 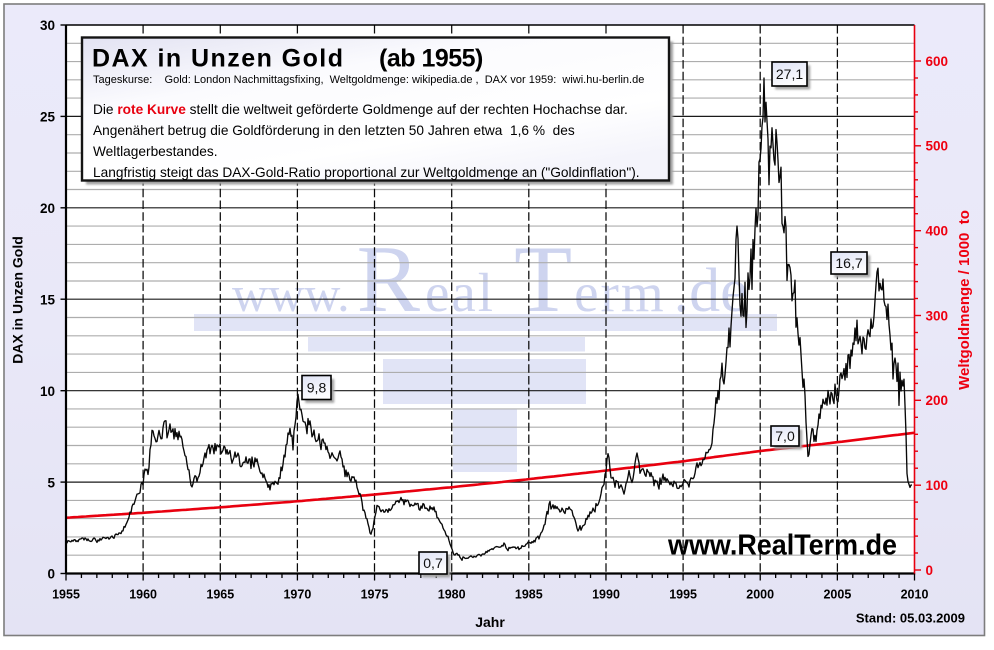 I want to click on svg-text: 1975, so click(x=375, y=595).